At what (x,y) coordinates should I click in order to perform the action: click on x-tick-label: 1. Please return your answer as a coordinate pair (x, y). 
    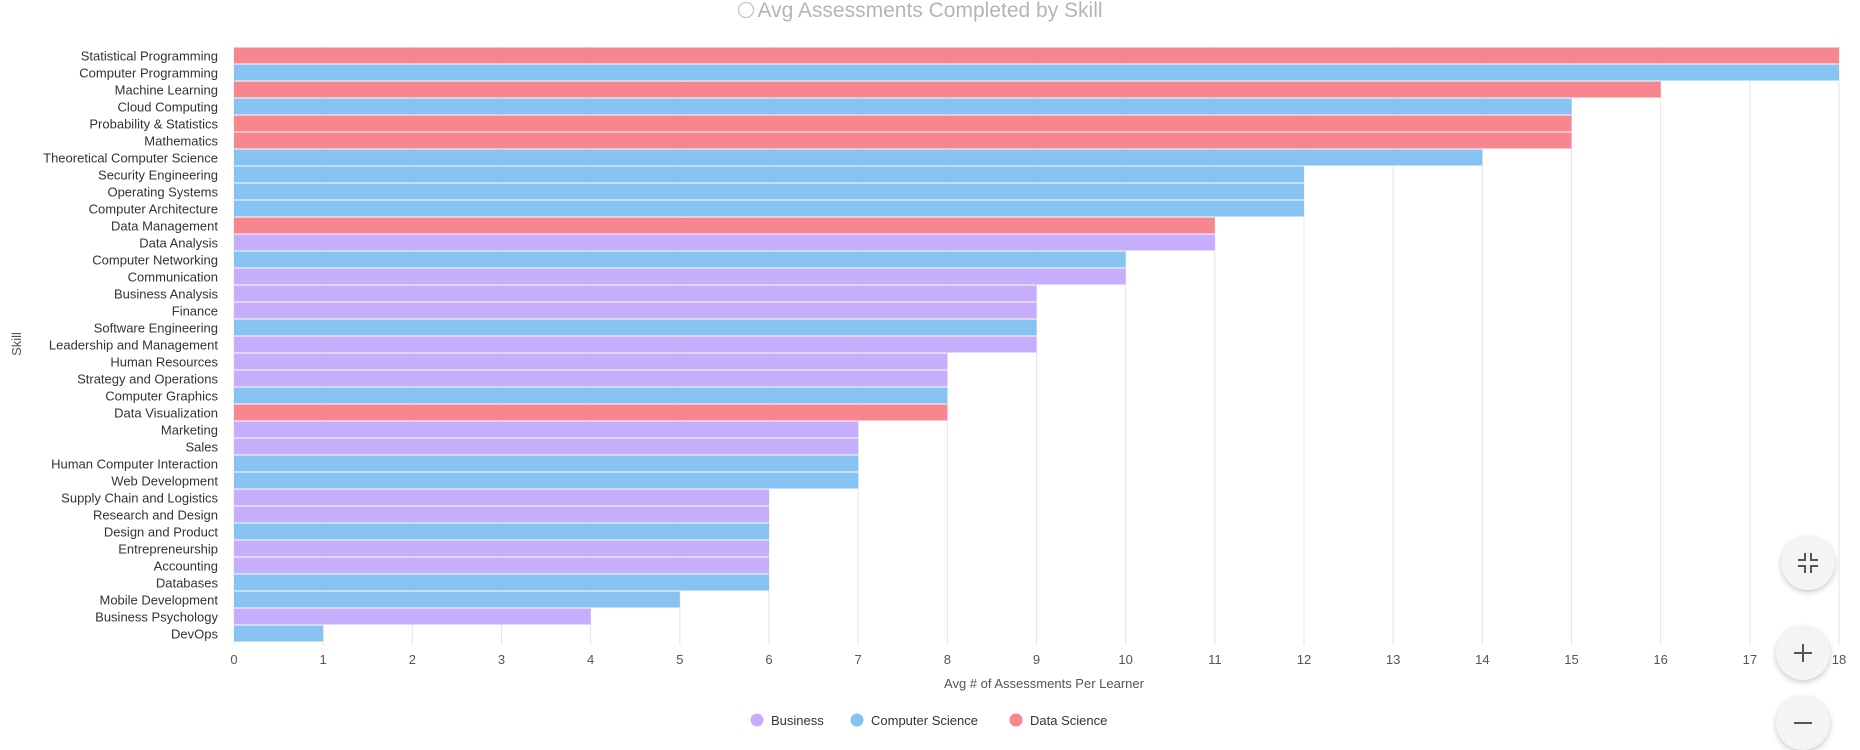
    Looking at the image, I should click on (323, 659).